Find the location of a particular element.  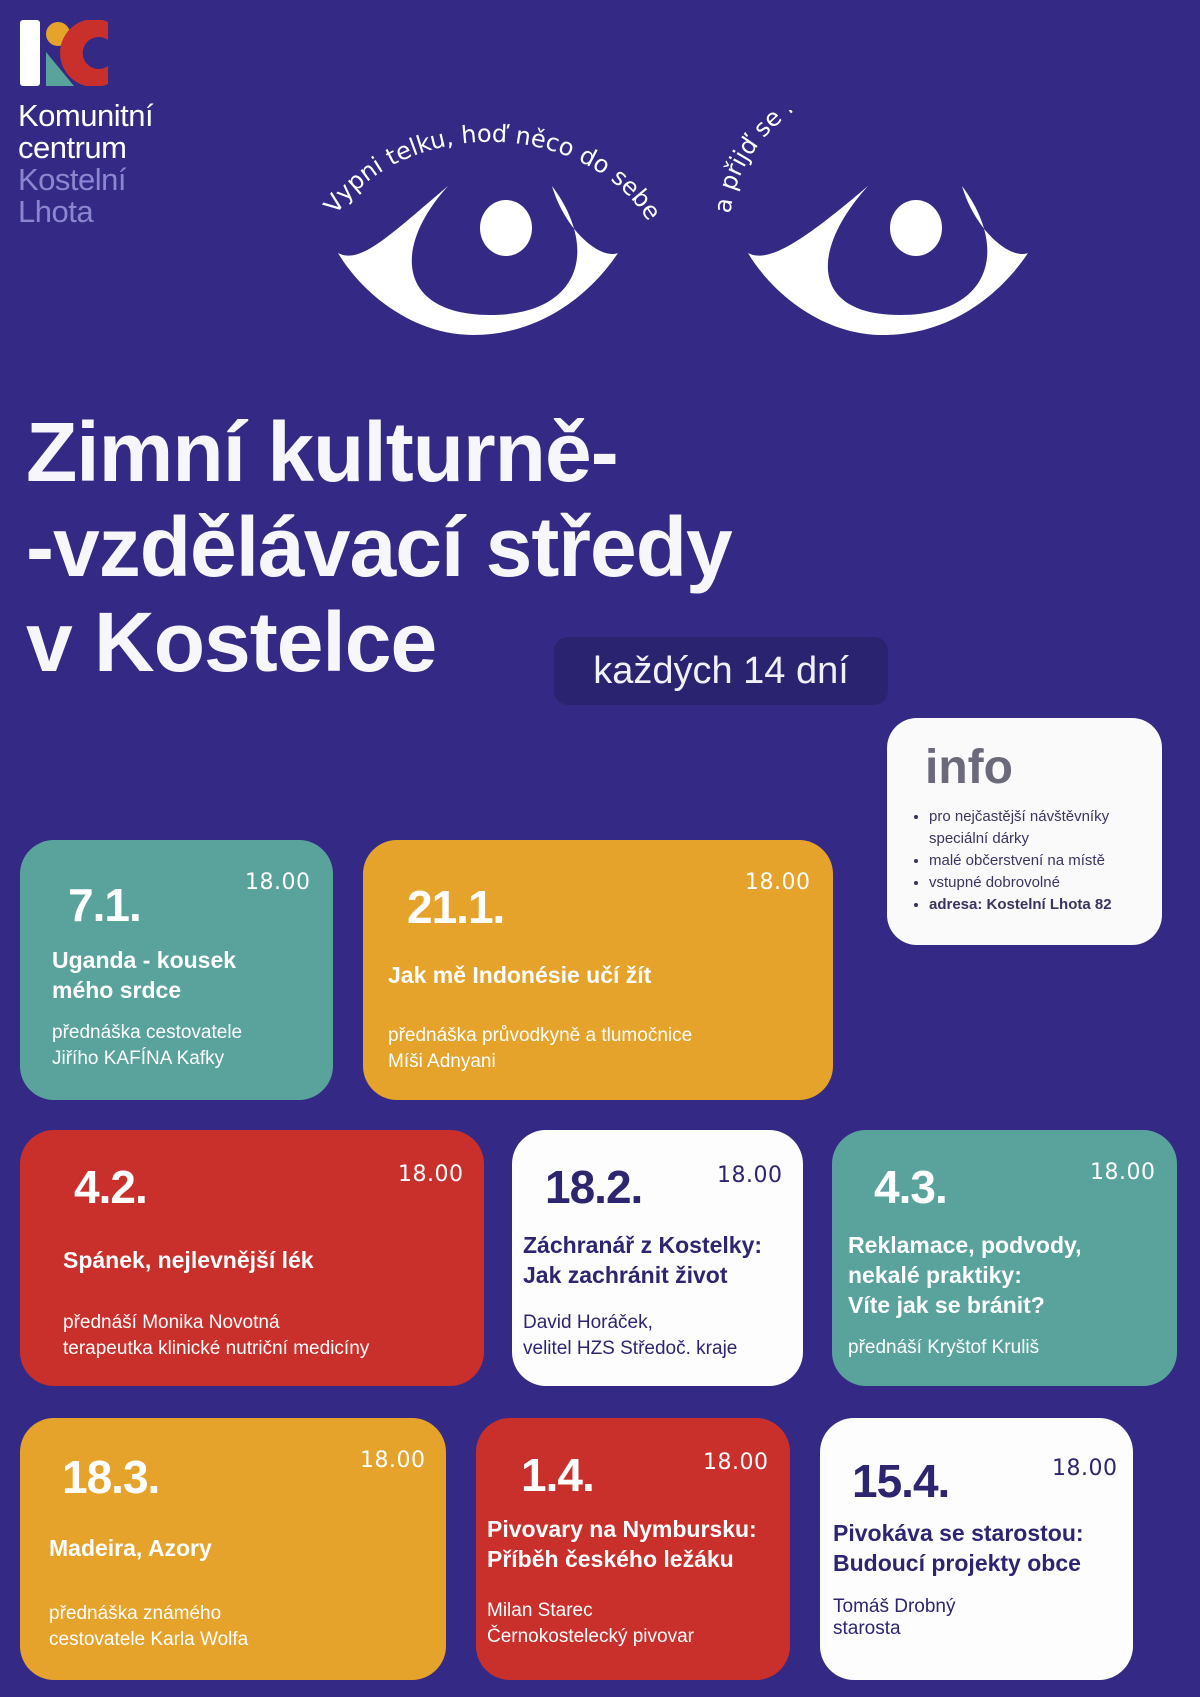

event-date: 4.3. is located at coordinates (911, 1187).